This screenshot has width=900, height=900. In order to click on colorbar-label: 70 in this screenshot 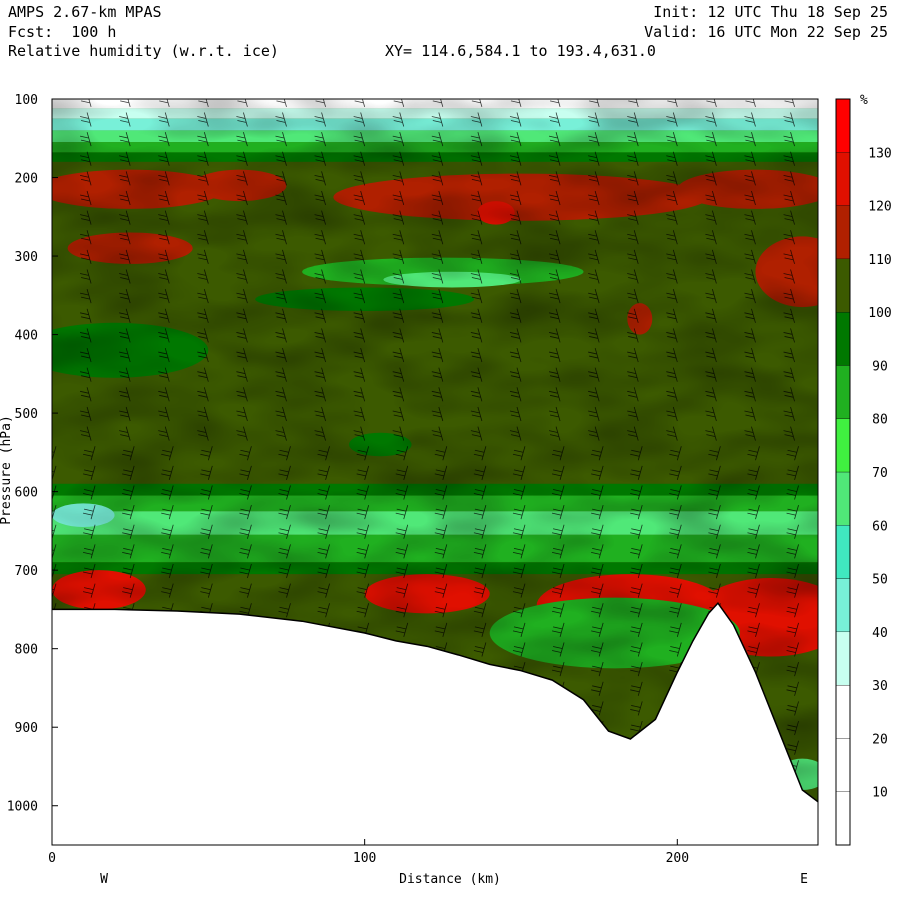, I will do `click(880, 473)`.